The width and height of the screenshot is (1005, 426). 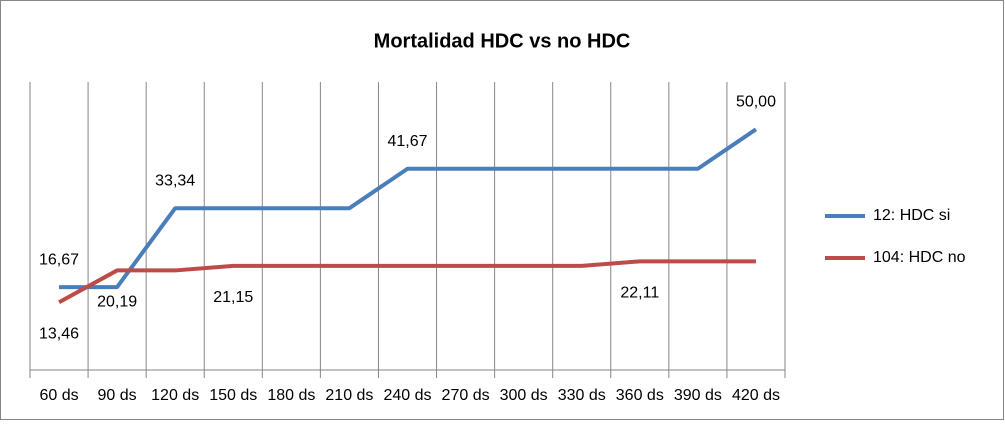 What do you see at coordinates (756, 395) in the screenshot?
I see `x-tick-label: 420 ds` at bounding box center [756, 395].